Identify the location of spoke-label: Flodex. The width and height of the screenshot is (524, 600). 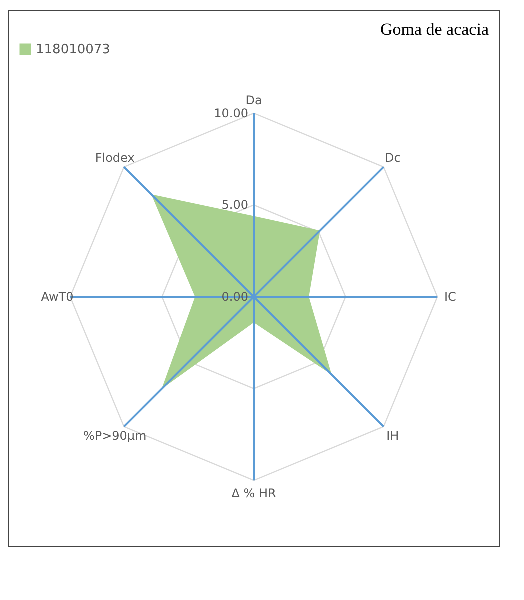
(115, 158).